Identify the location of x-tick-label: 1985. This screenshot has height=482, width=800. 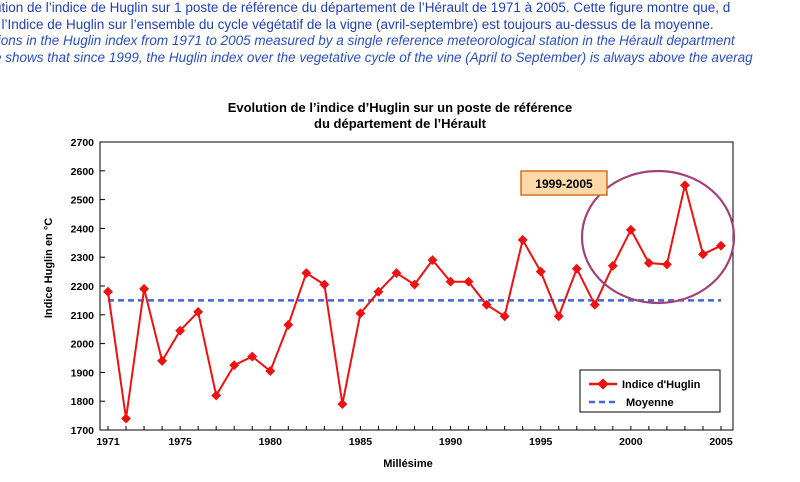
(361, 442).